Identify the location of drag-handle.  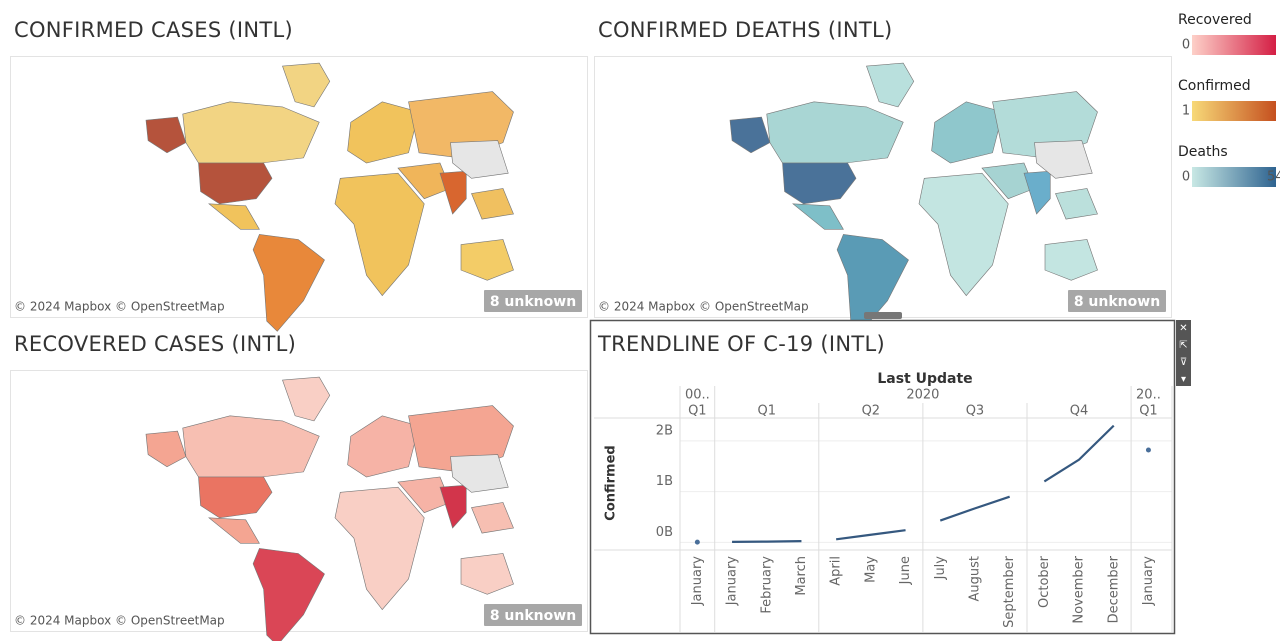
(883, 315).